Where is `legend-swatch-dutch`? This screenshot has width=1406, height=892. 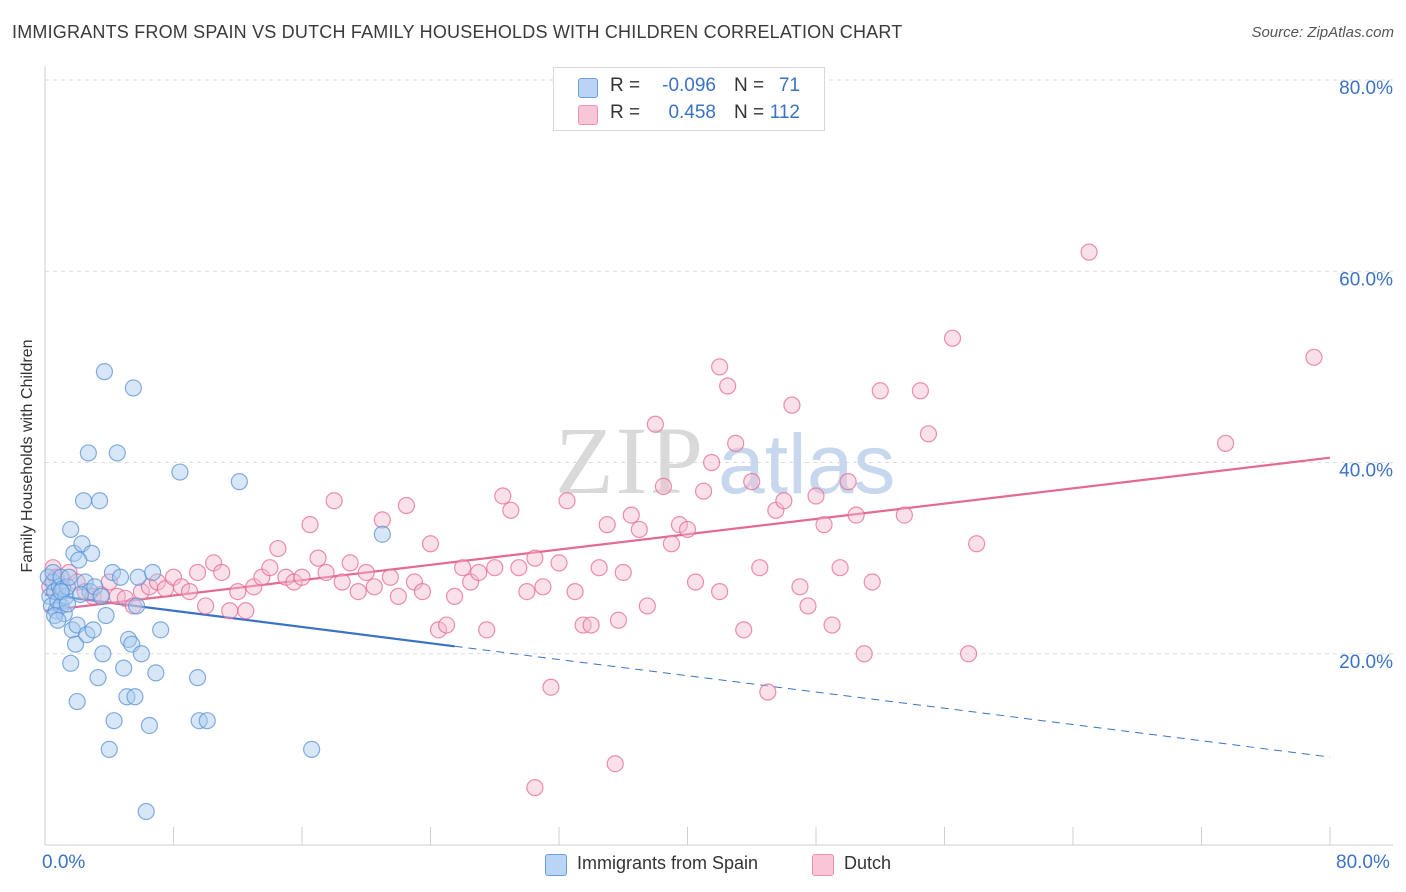
legend-swatch-dutch is located at coordinates (588, 115).